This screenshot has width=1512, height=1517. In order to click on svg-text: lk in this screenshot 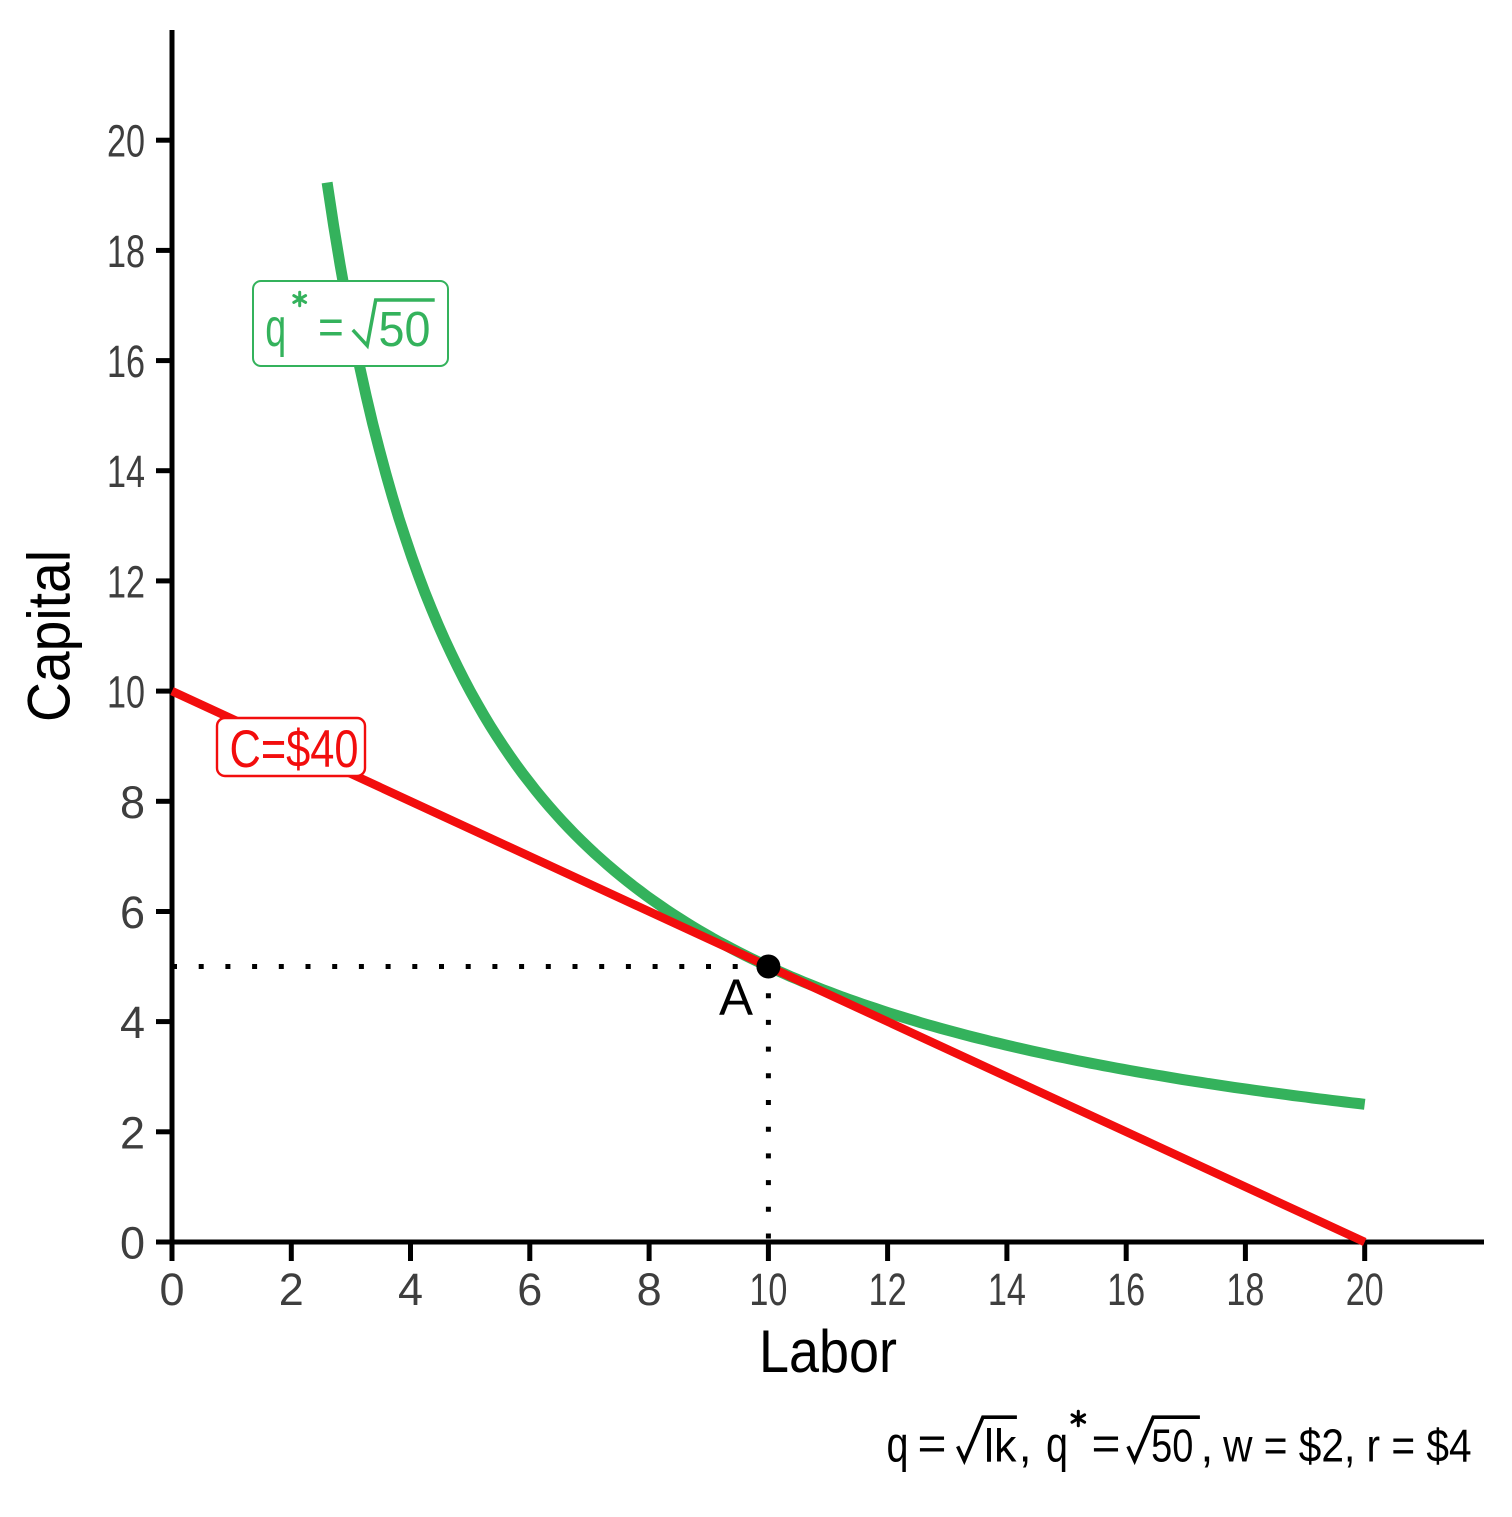, I will do `click(1000, 1446)`.